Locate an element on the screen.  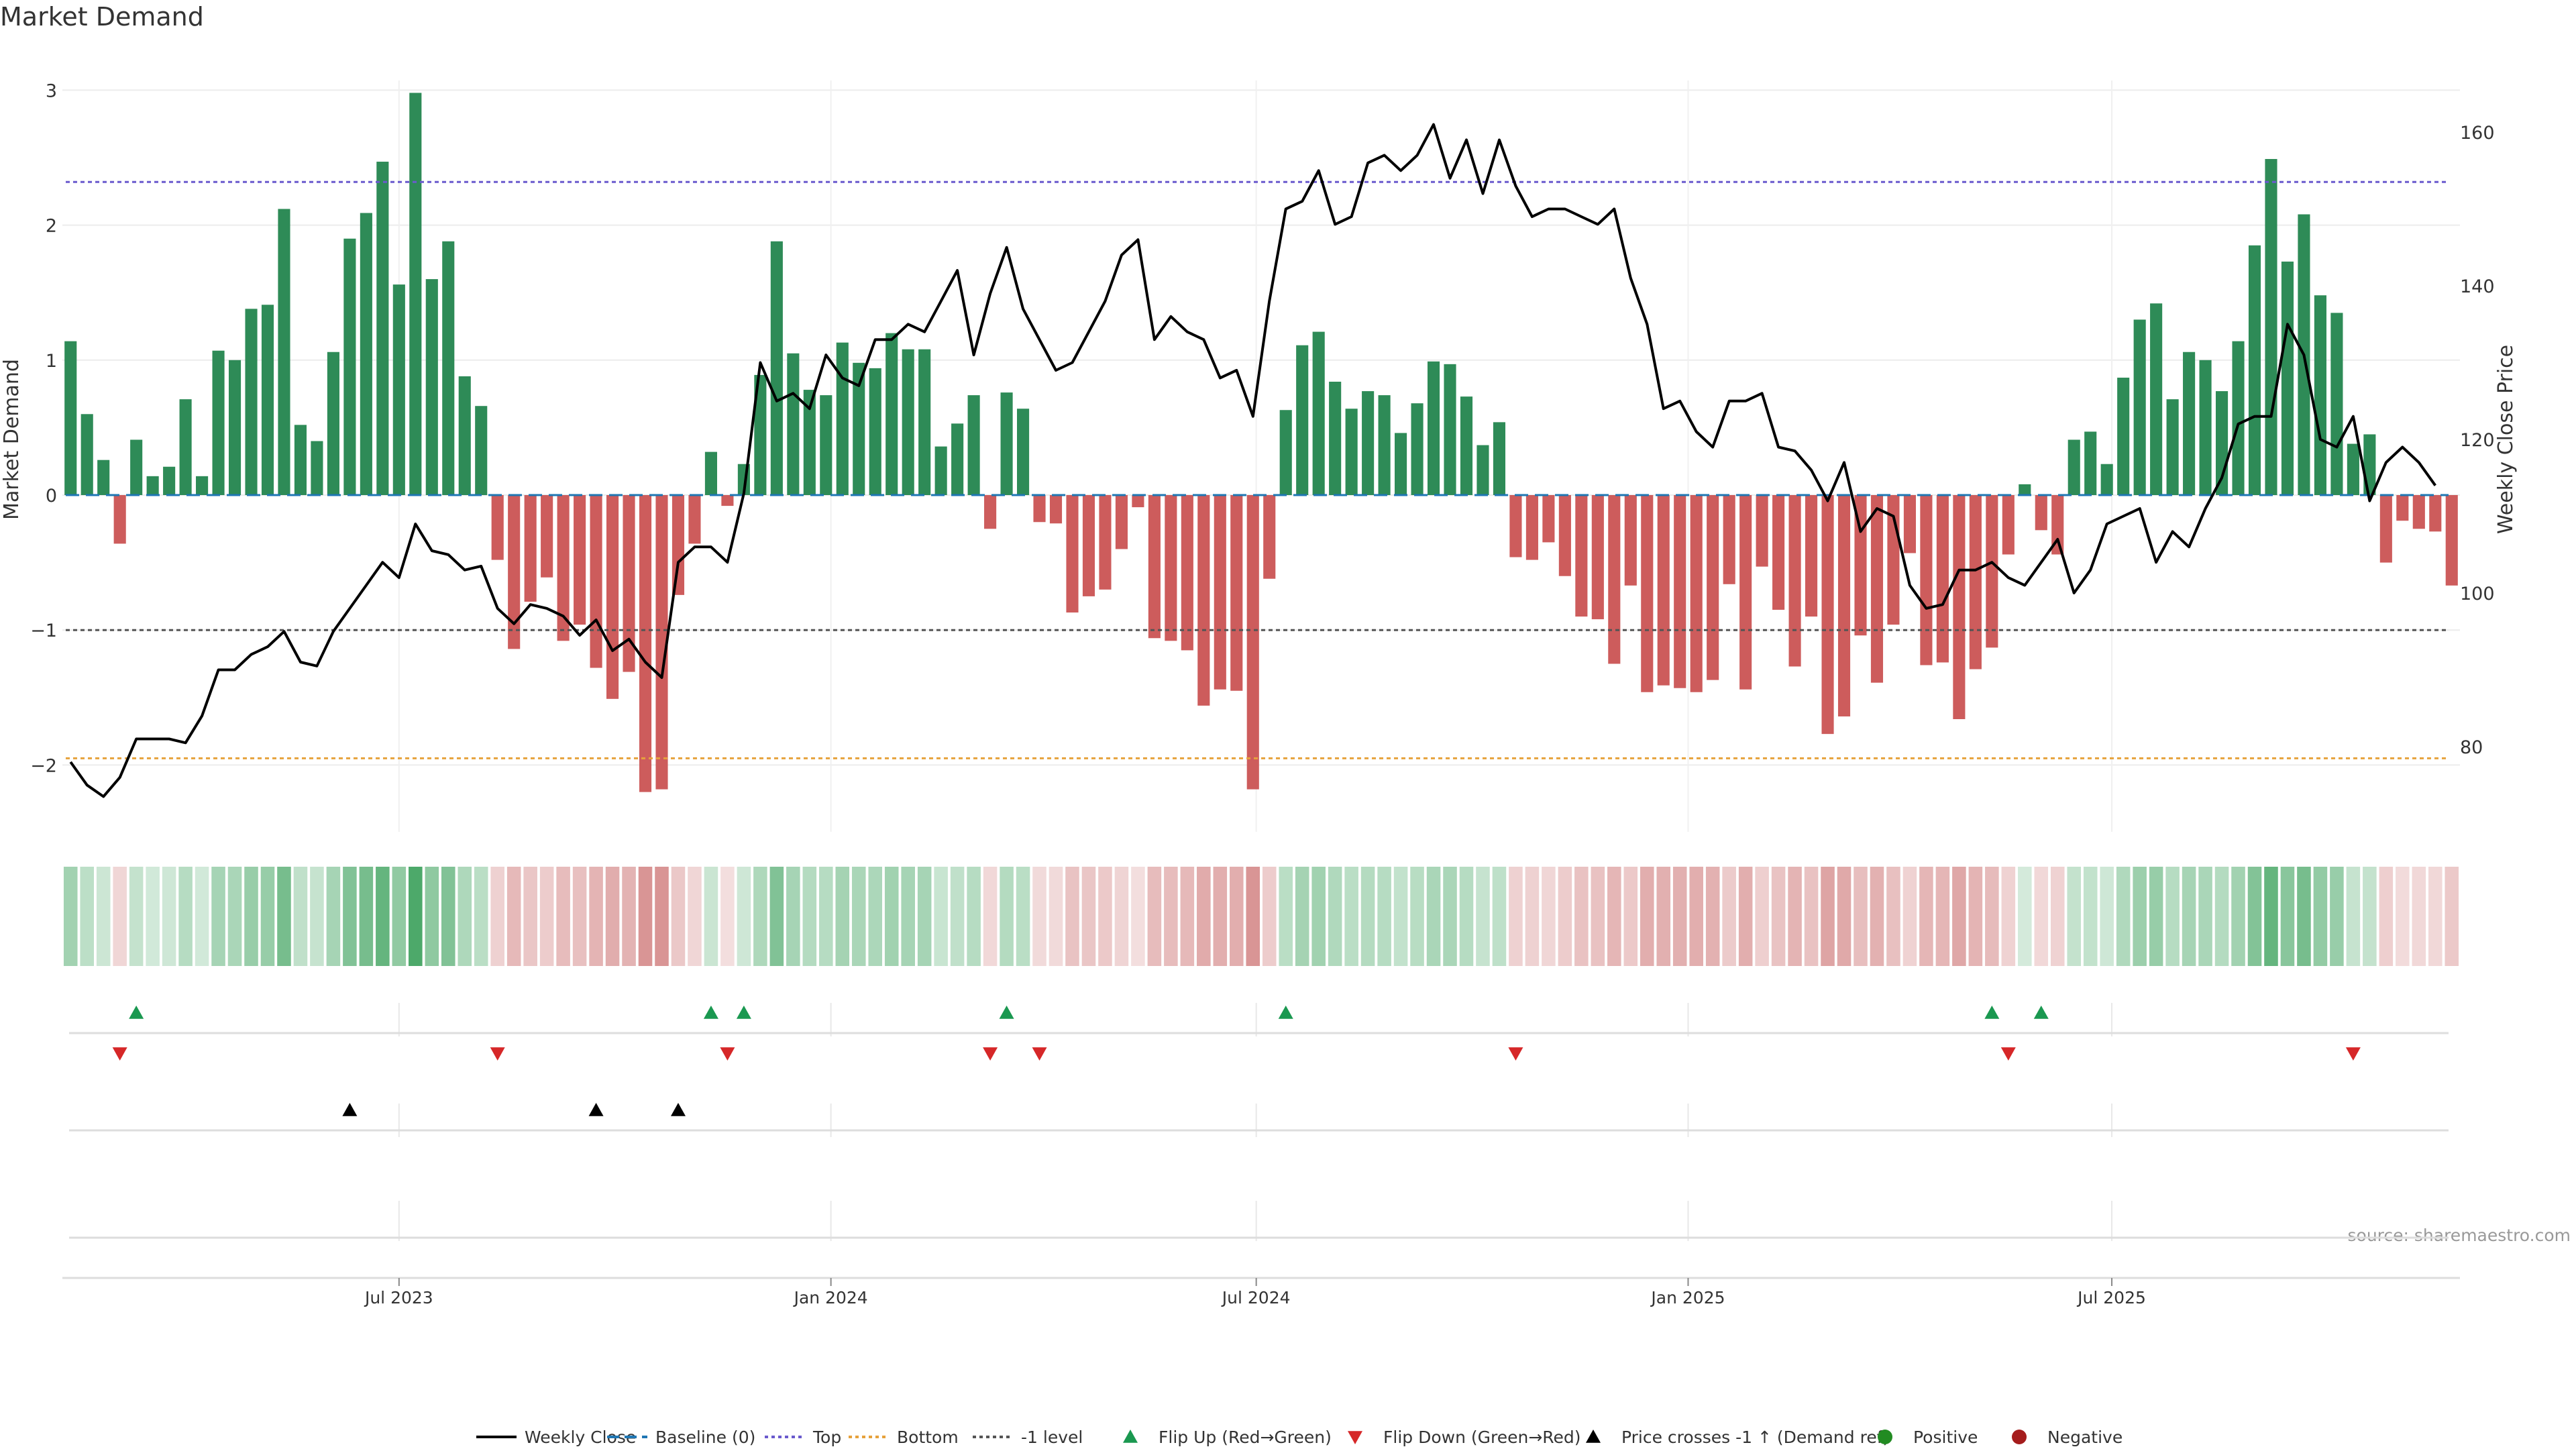
price-cross-marker is located at coordinates (678, 1109).